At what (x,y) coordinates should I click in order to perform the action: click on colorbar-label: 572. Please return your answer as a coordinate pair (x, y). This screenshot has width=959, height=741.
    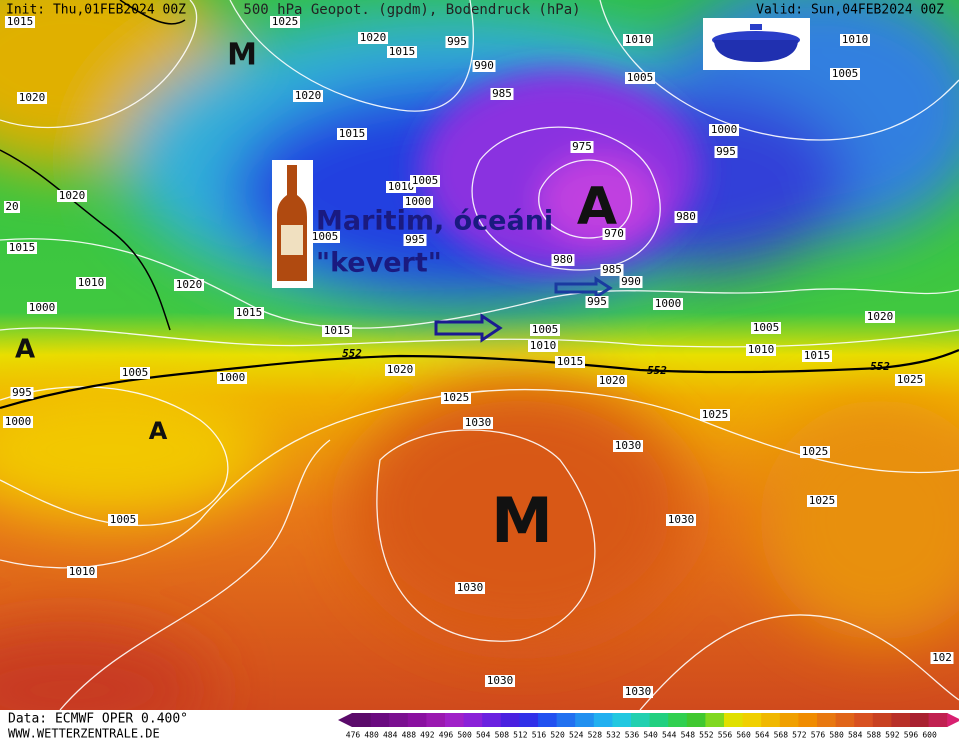
    Looking at the image, I should click on (799, 735).